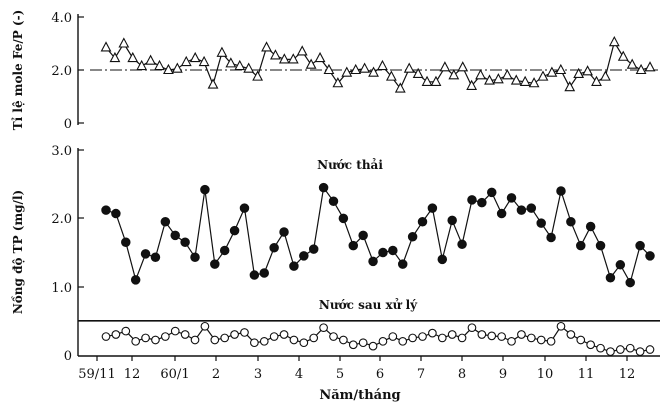 The height and width of the screenshot is (405, 664). I want to click on x-tick-label: 10, so click(545, 374).